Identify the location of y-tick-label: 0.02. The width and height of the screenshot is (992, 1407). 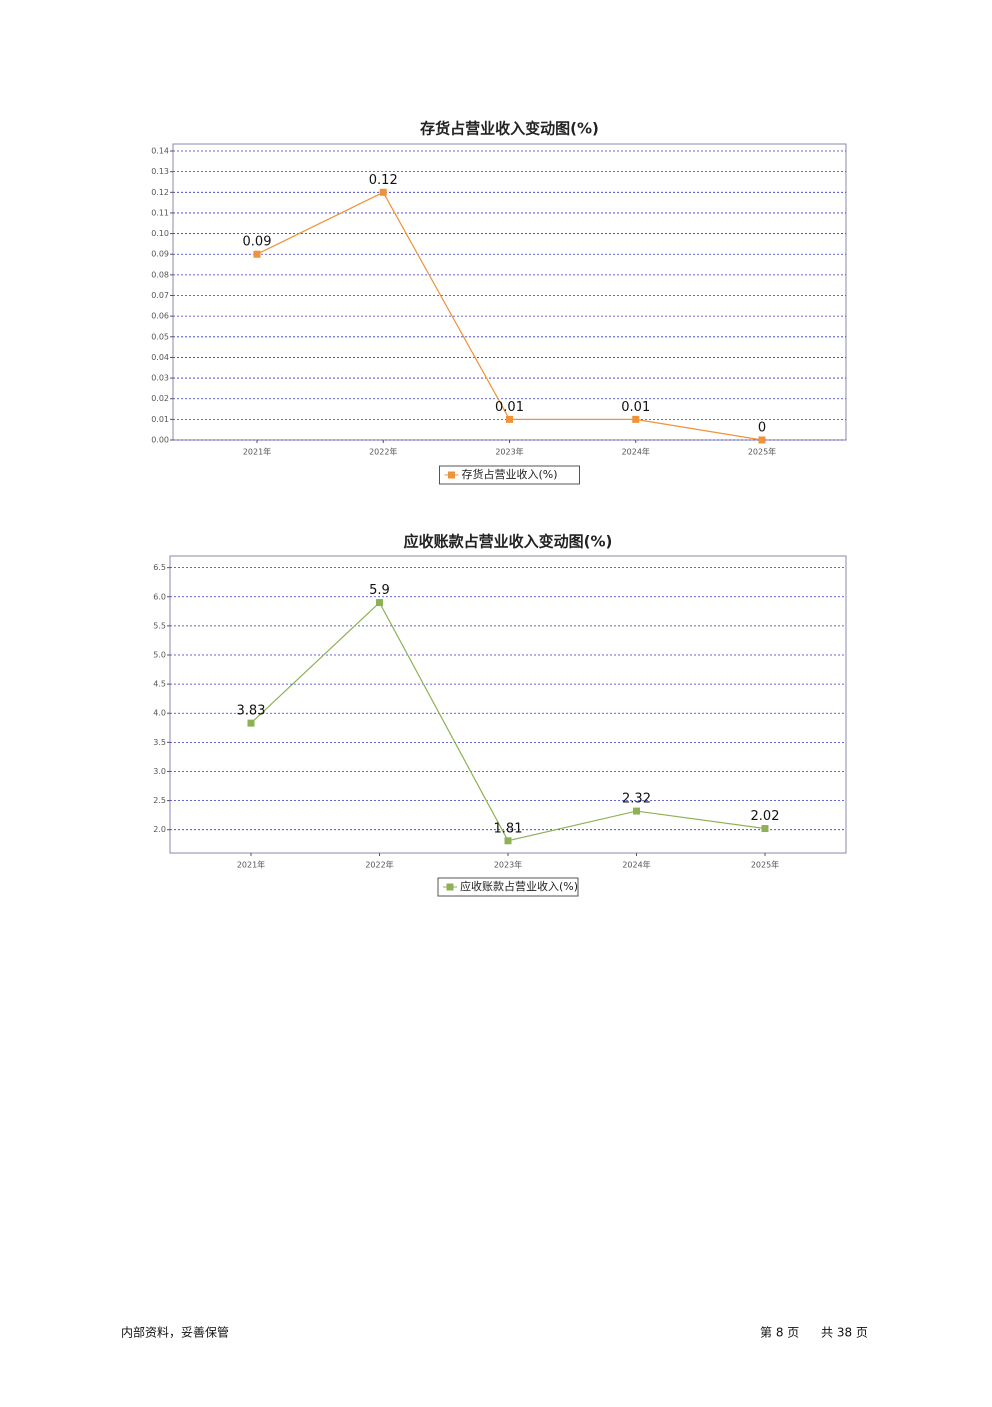
(160, 398).